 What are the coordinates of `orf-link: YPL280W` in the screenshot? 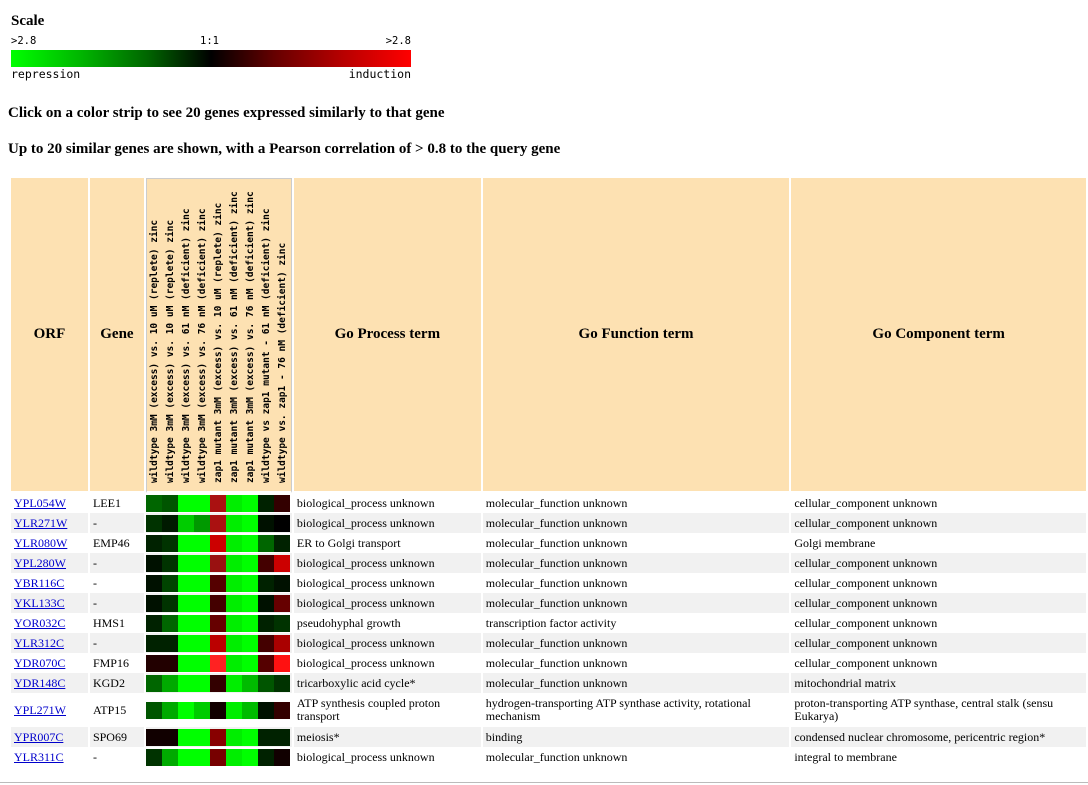 It's located at (40, 562).